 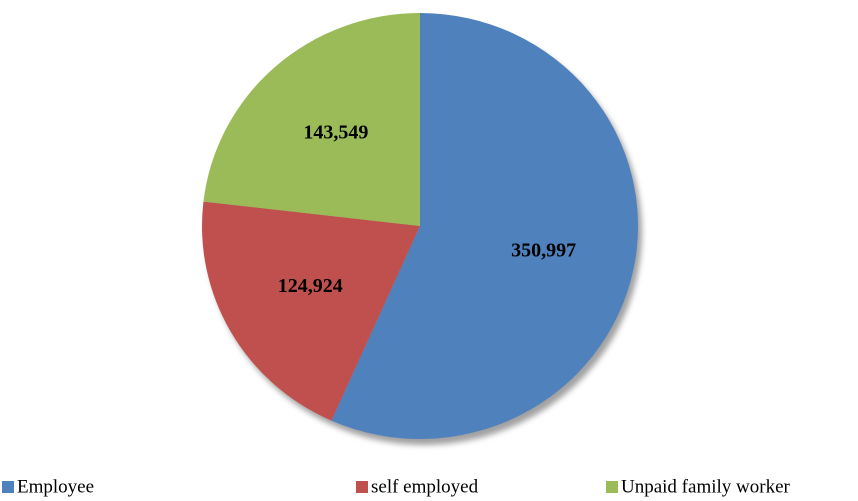 What do you see at coordinates (310, 286) in the screenshot?
I see `data-label: 124,924` at bounding box center [310, 286].